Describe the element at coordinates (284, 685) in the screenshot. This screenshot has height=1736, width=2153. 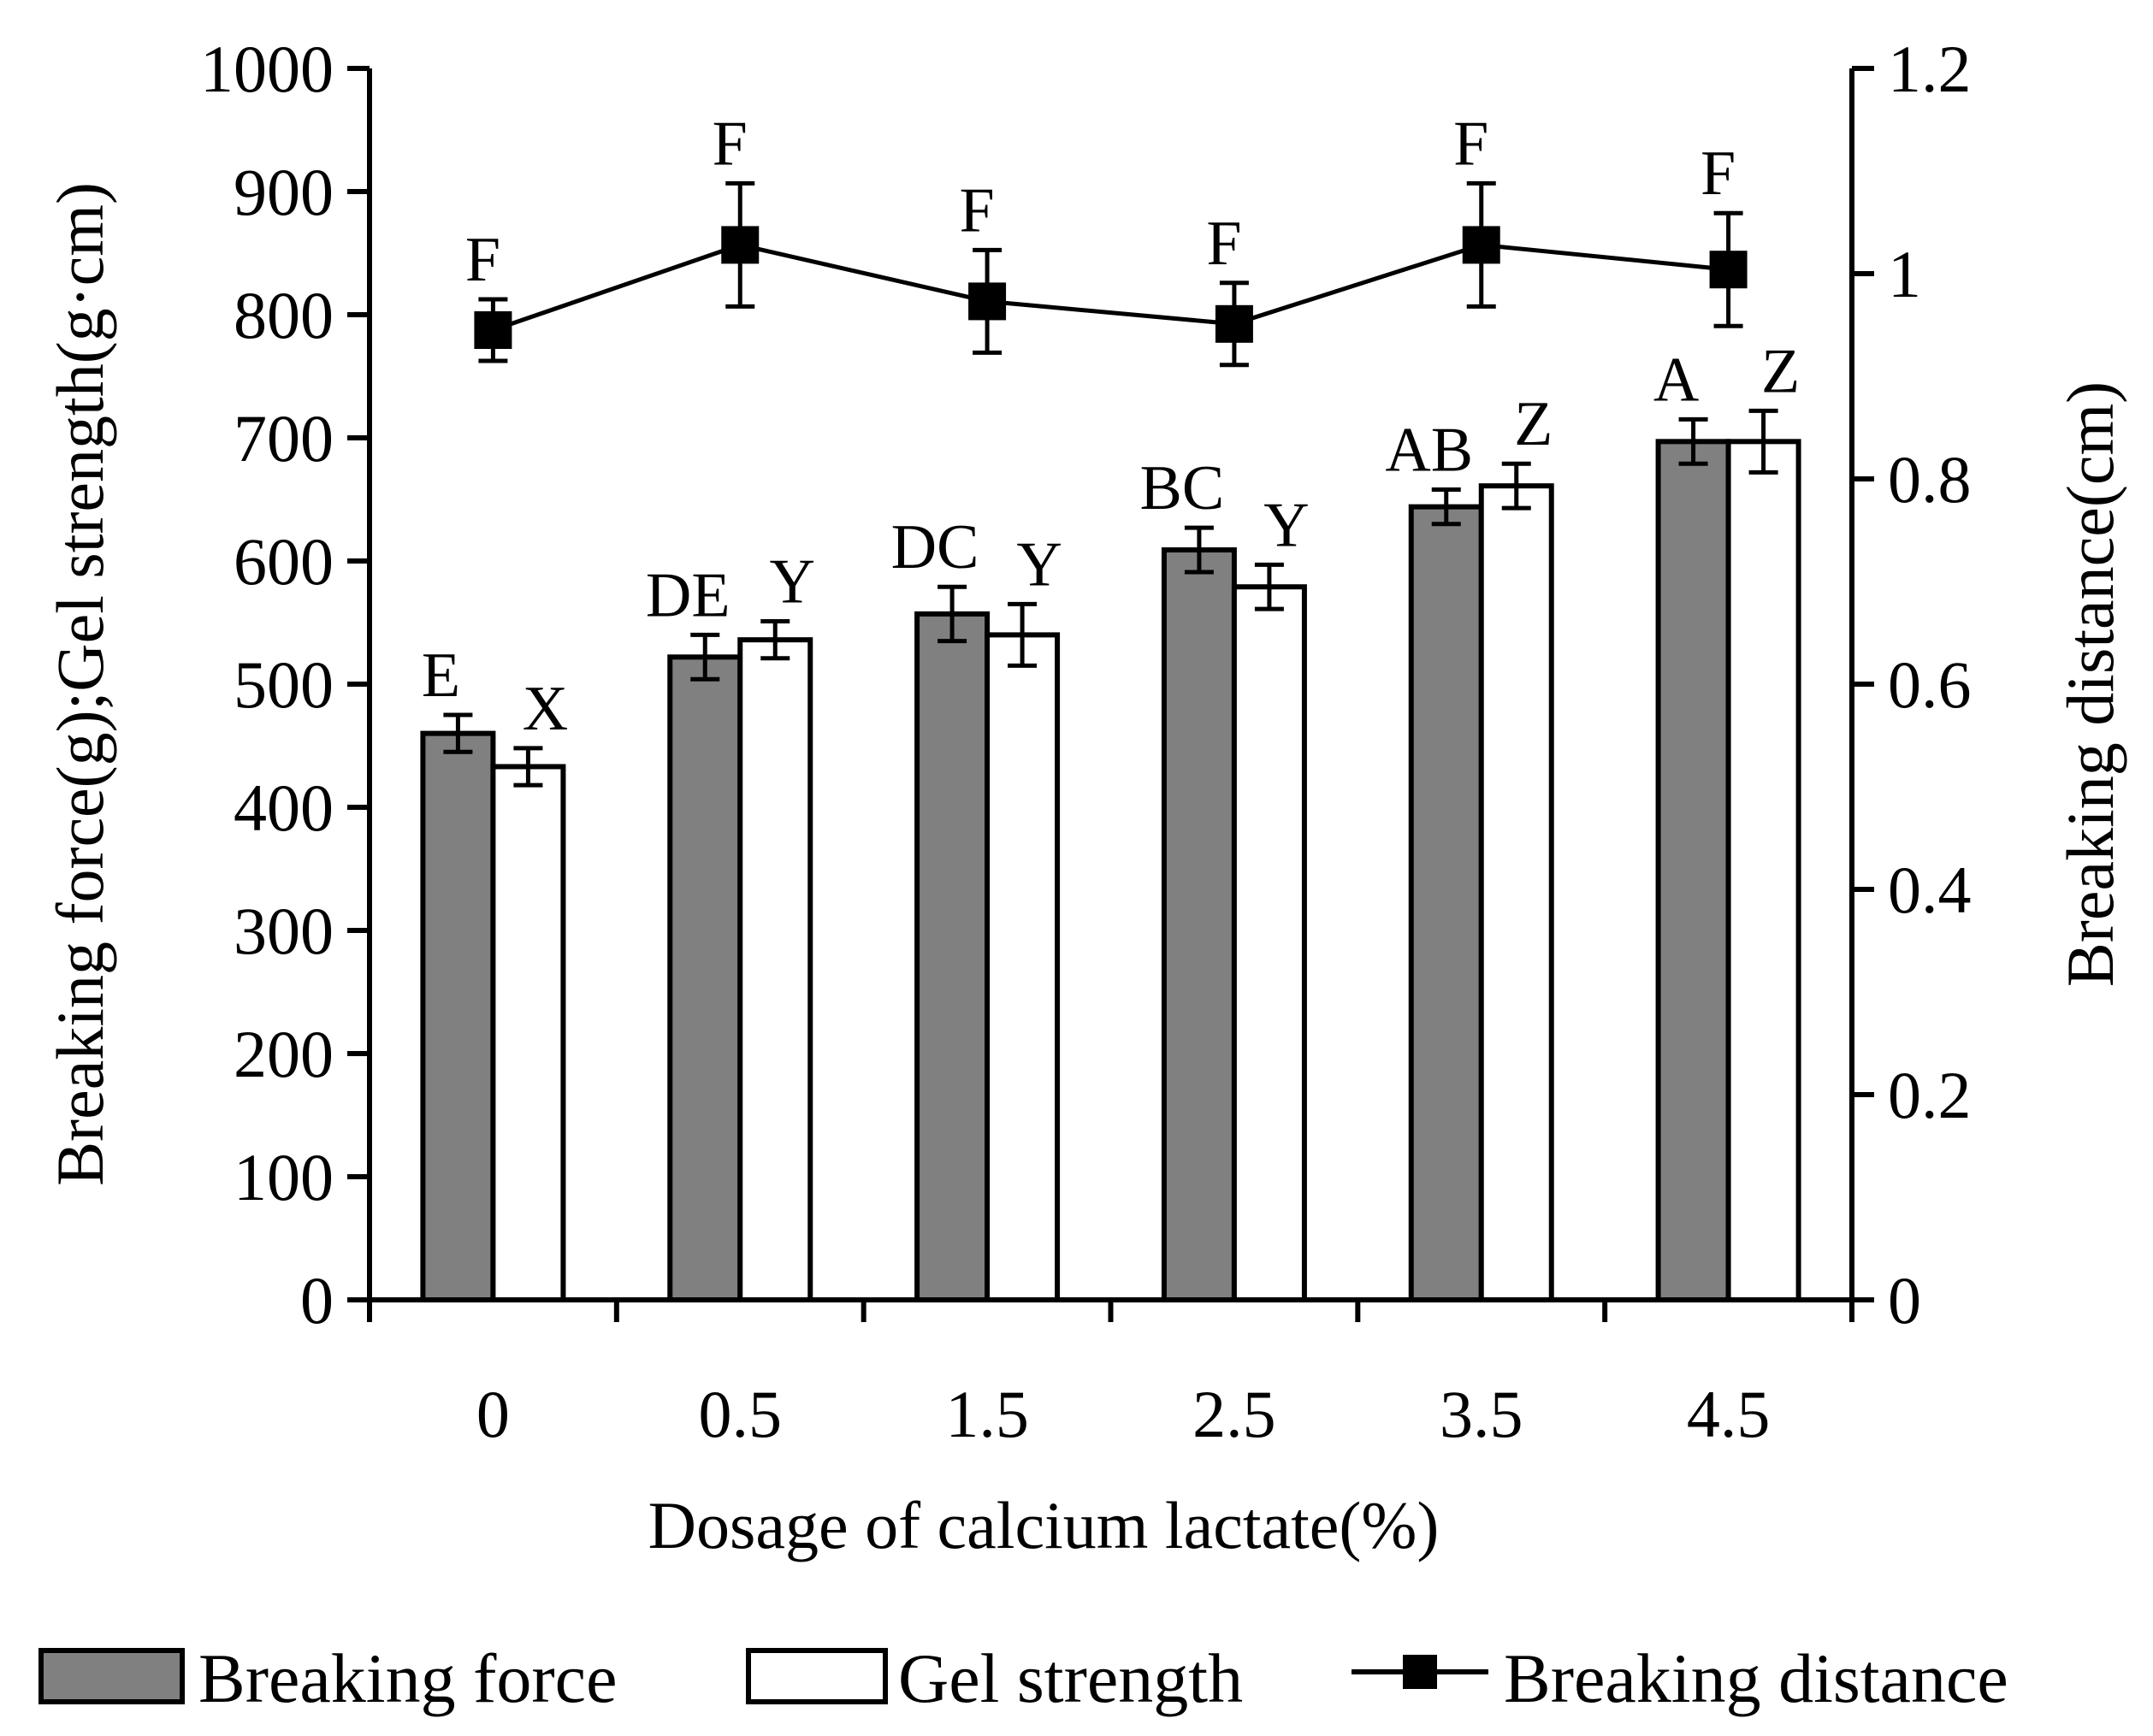
I see `y-tick-label: 500` at that location.